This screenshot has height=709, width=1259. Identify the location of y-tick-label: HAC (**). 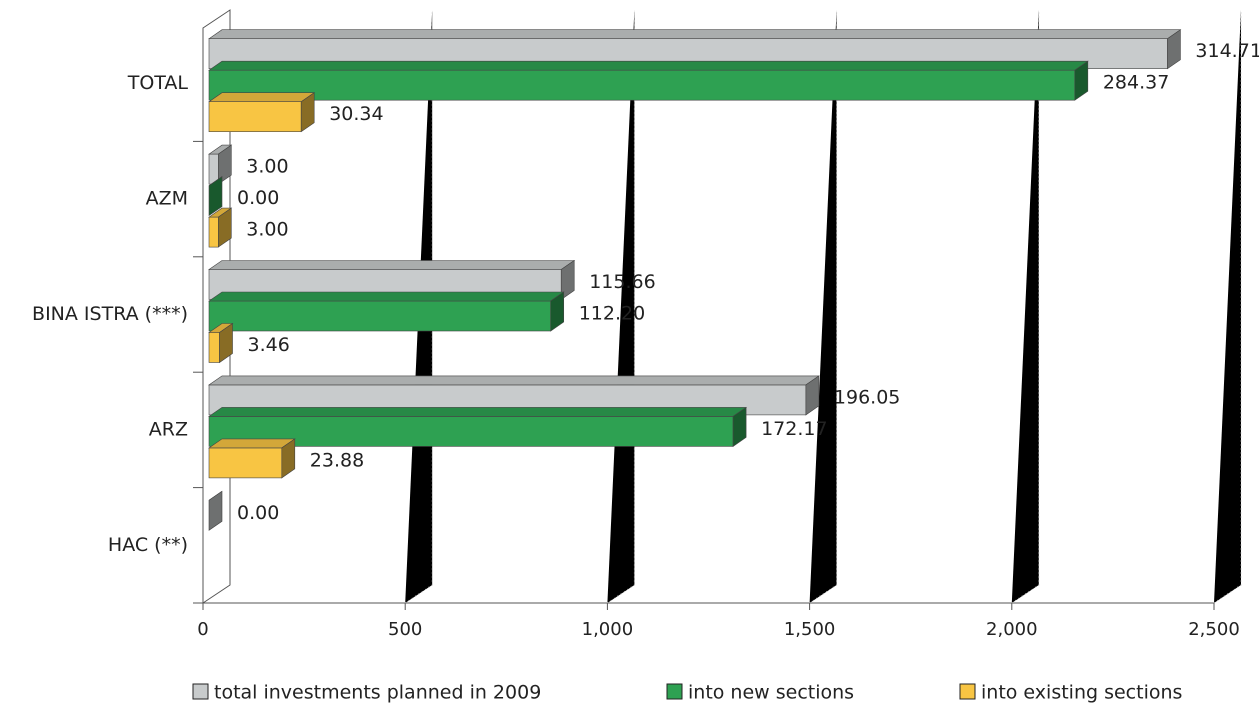
(148, 545).